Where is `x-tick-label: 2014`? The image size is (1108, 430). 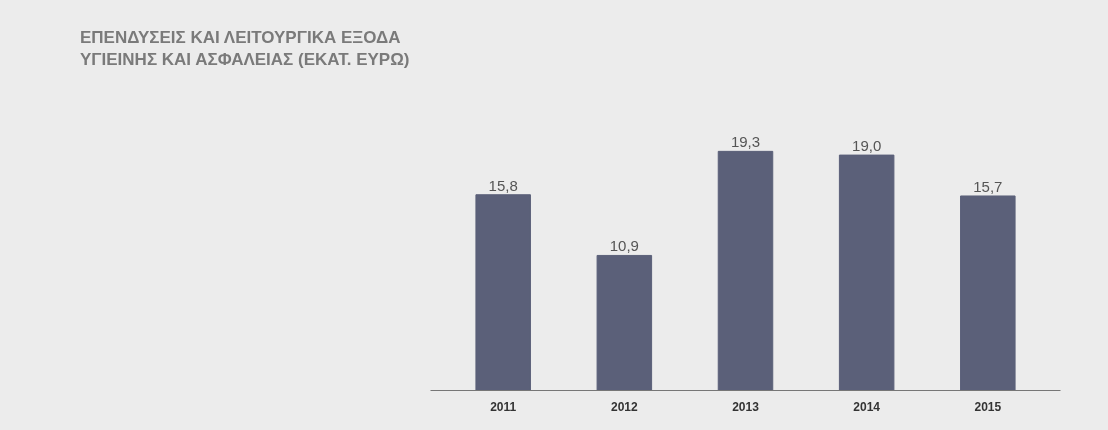
x-tick-label: 2014 is located at coordinates (867, 406).